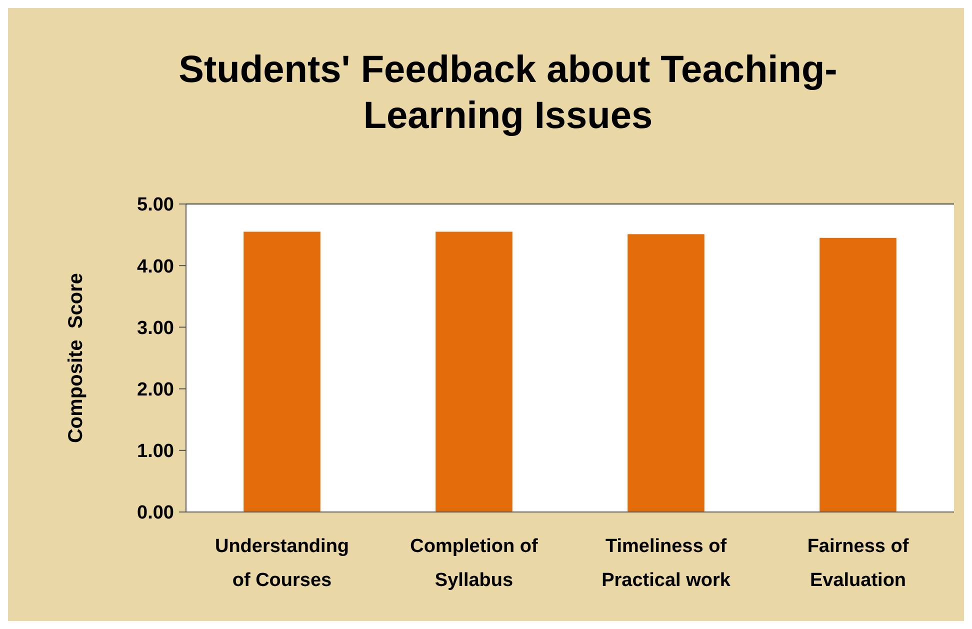  What do you see at coordinates (474, 563) in the screenshot?
I see `x-tick-label: Completion of Syllabus` at bounding box center [474, 563].